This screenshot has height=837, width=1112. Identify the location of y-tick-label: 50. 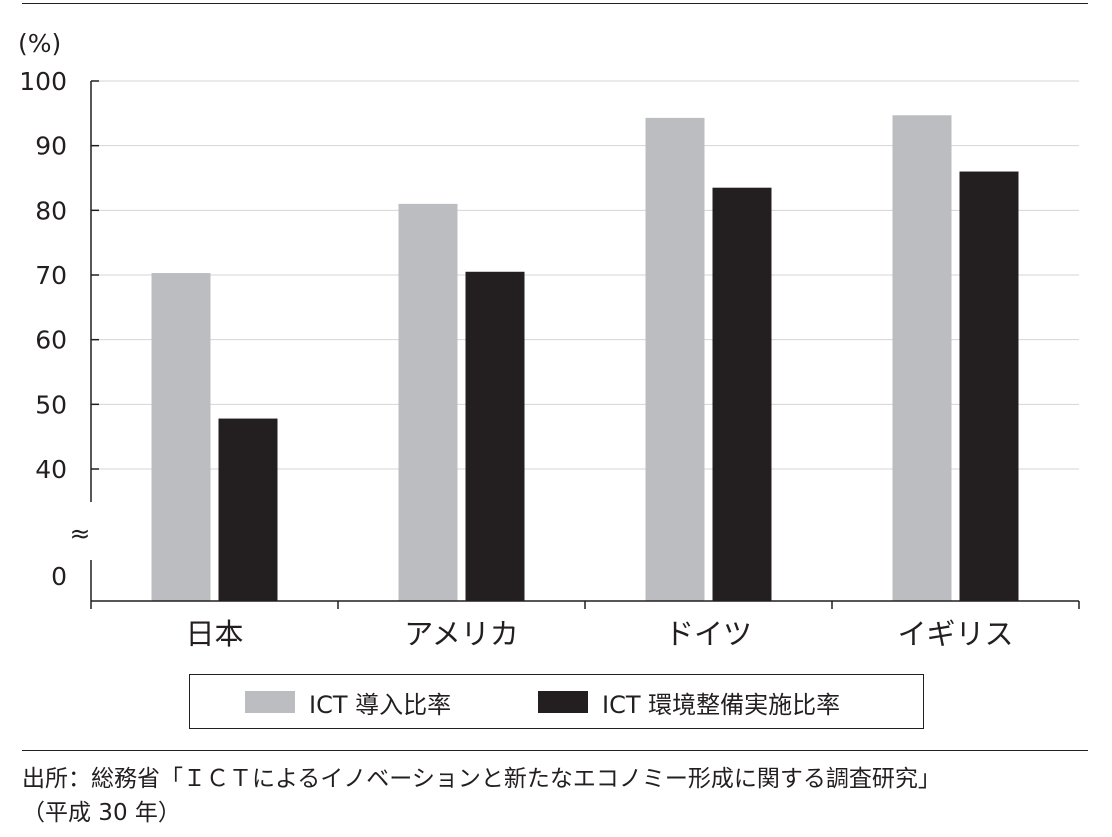
(51, 404).